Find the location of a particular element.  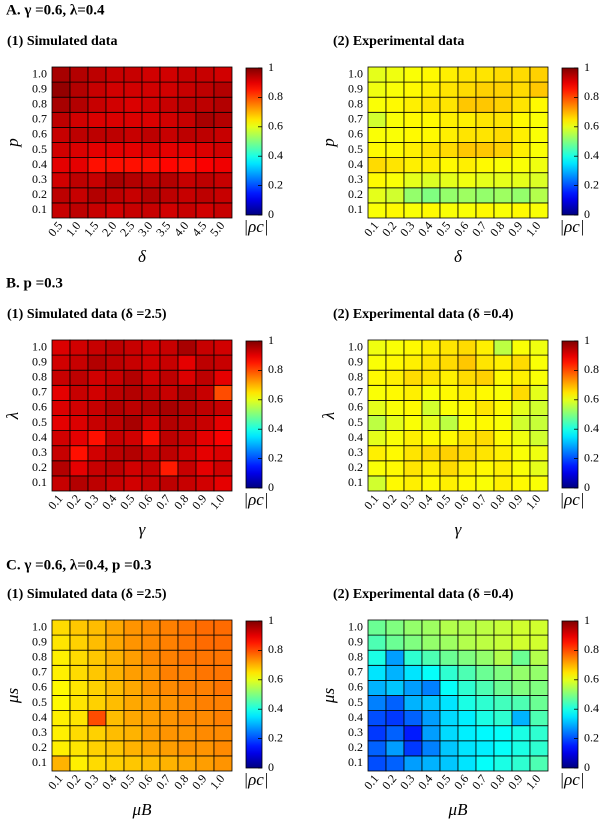

x-tick-label: 0.3 is located at coordinates (407, 229).